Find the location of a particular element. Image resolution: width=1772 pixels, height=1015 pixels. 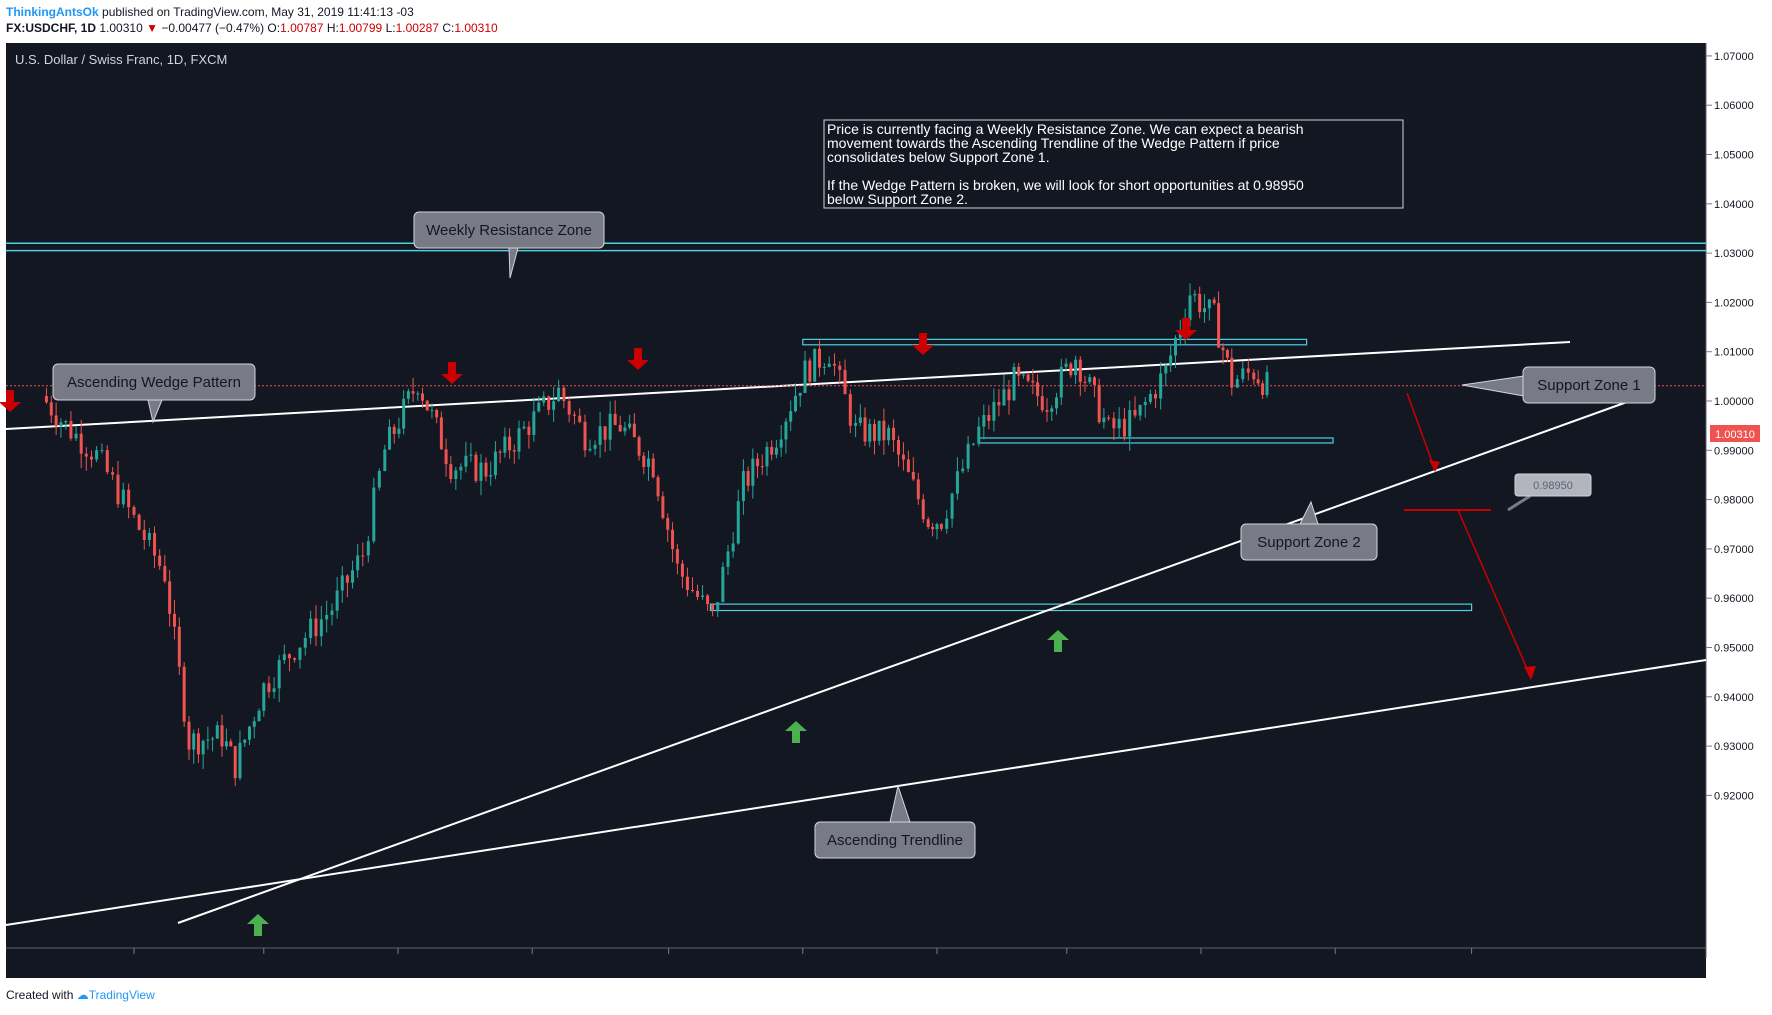

time-tick-label: 2018 is located at coordinates (134, 965).